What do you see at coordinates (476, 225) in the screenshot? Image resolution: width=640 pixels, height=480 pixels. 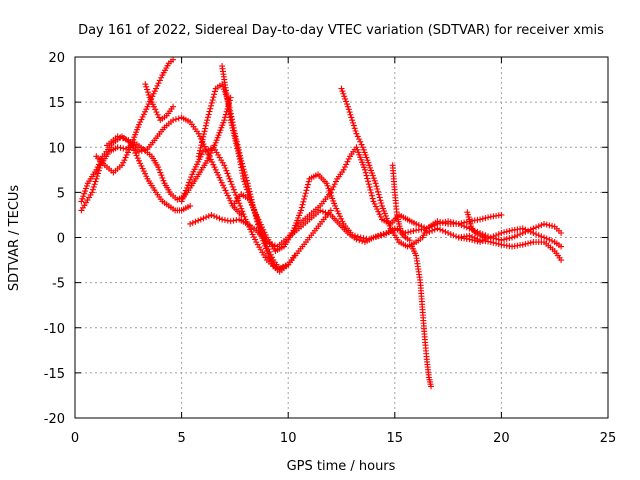 I see `series-sat-r` at bounding box center [476, 225].